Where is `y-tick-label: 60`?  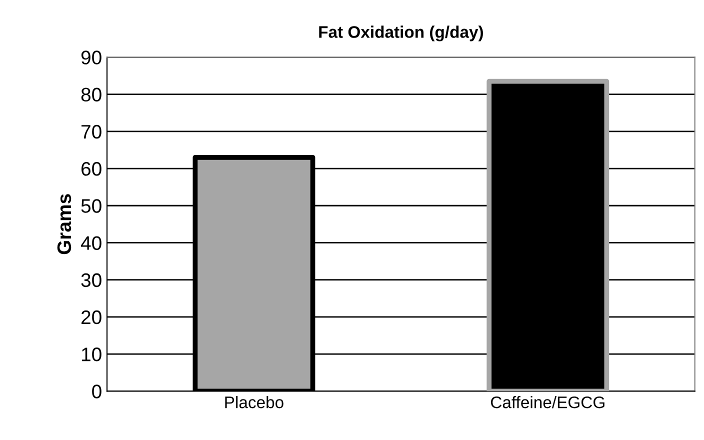 y-tick-label: 60 is located at coordinates (92, 169).